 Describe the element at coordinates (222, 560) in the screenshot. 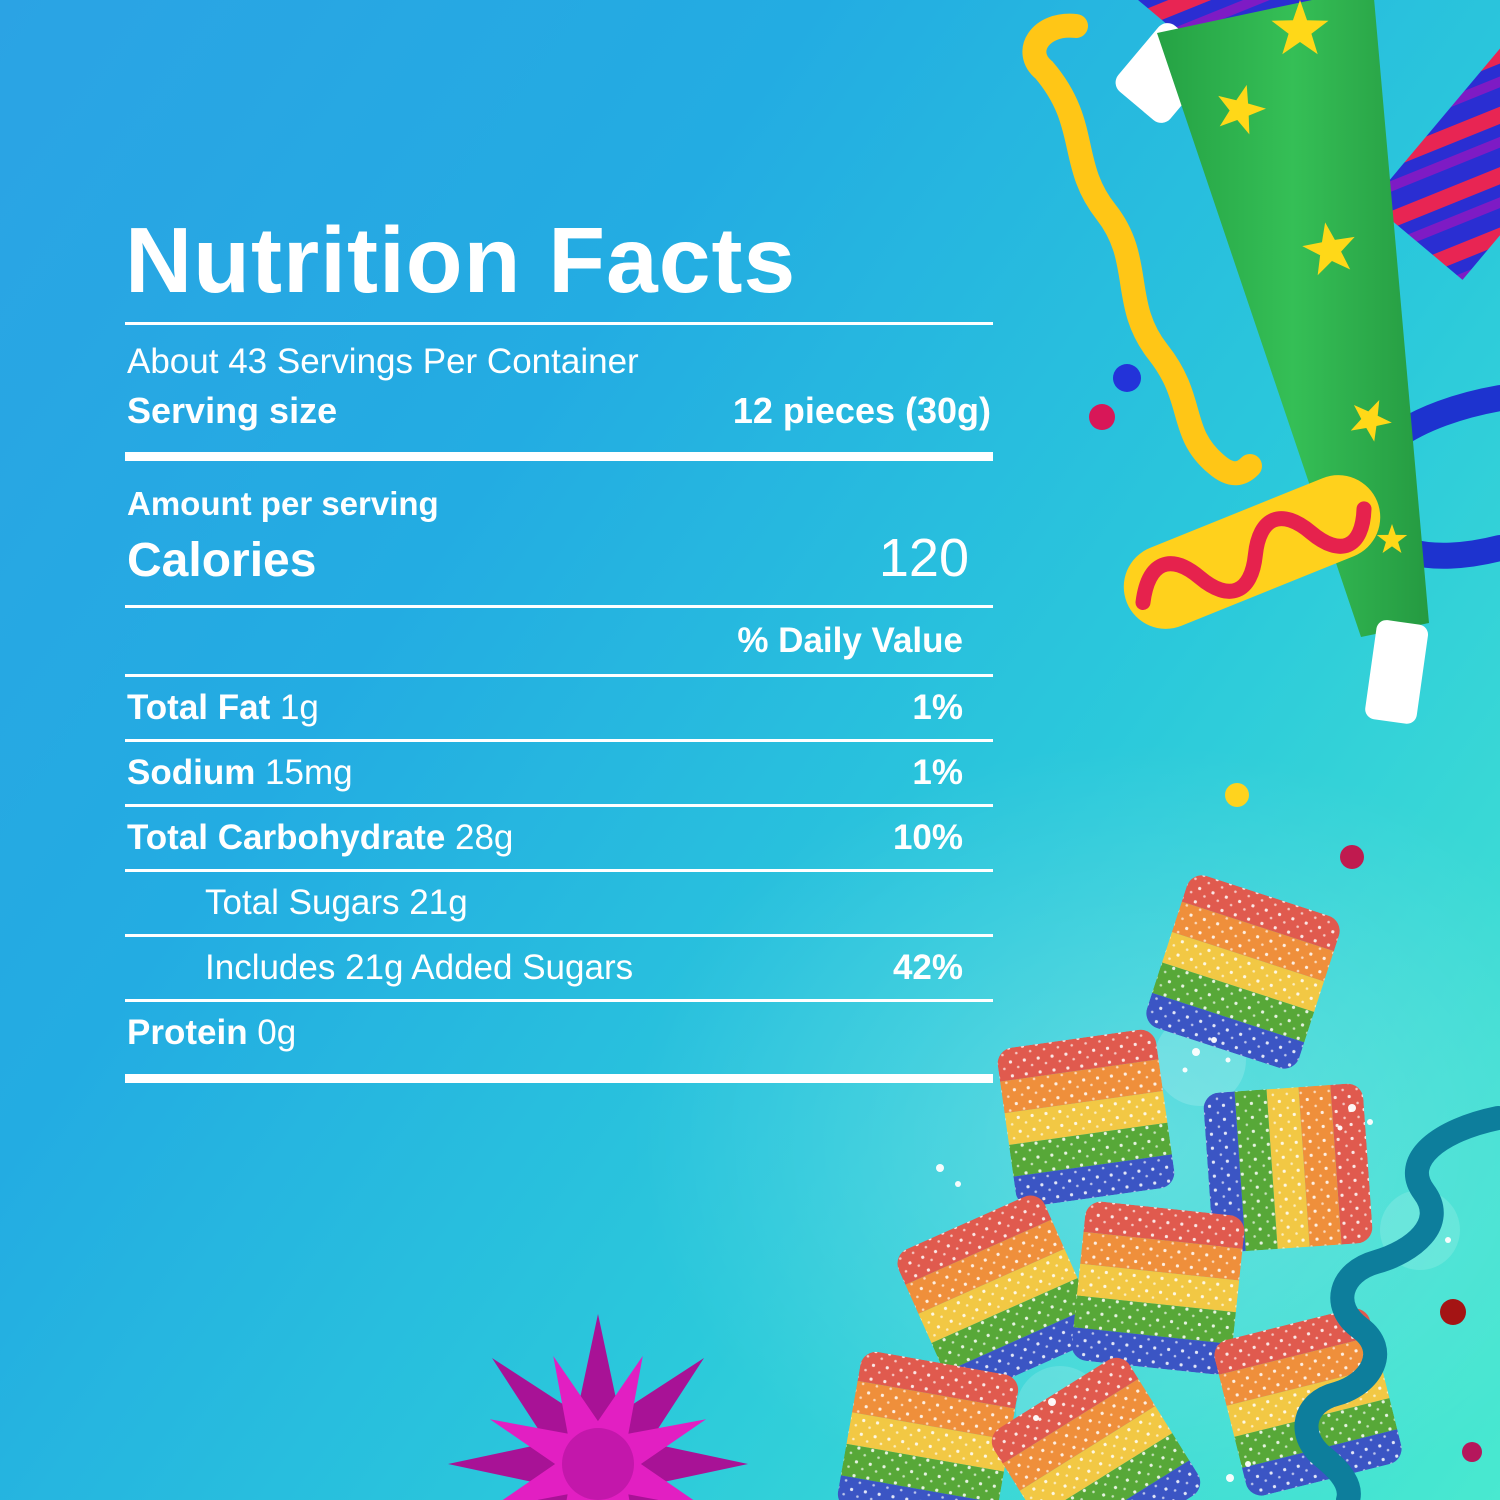

I see `calories-label: Calories` at that location.